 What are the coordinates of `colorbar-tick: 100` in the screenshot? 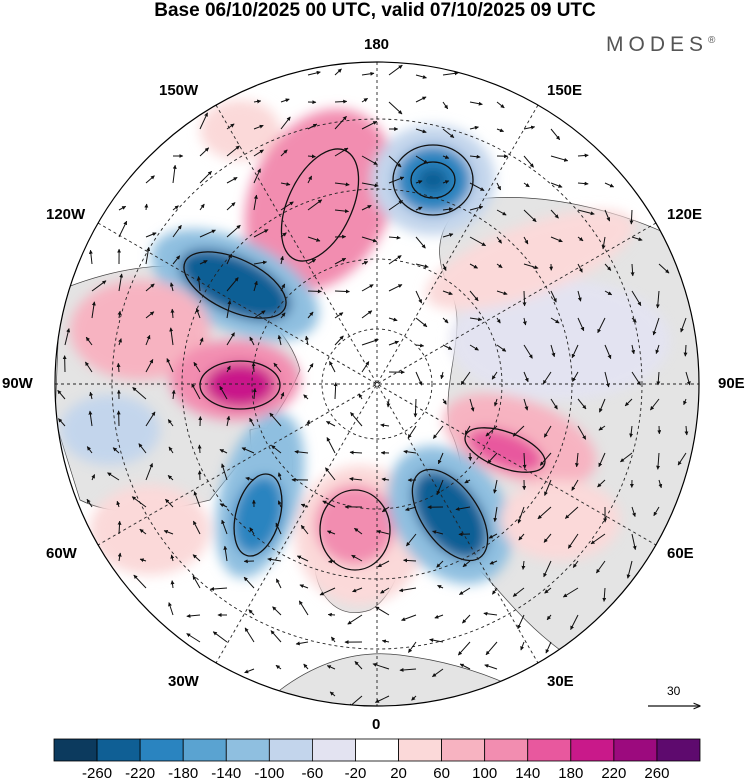 It's located at (485, 773).